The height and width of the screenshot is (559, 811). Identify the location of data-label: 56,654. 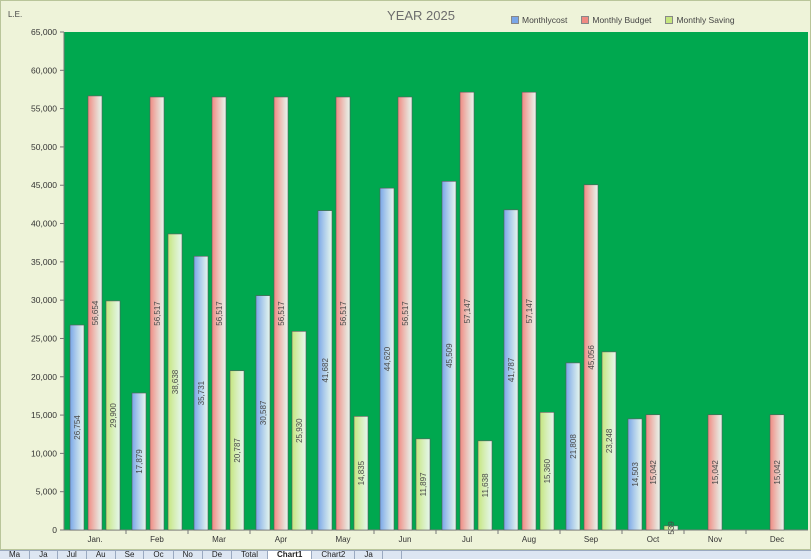
(95, 312).